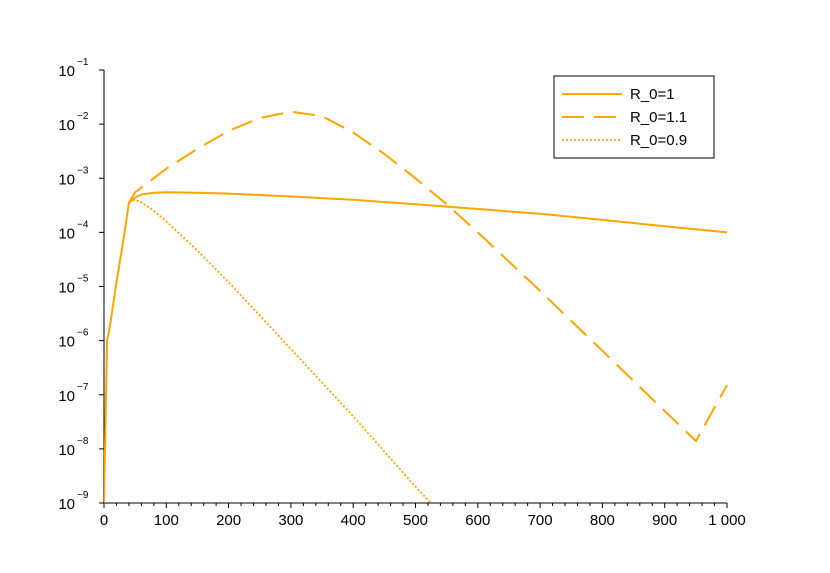 This screenshot has width=830, height=573. I want to click on y-tick-exponent: −5, so click(83, 279).